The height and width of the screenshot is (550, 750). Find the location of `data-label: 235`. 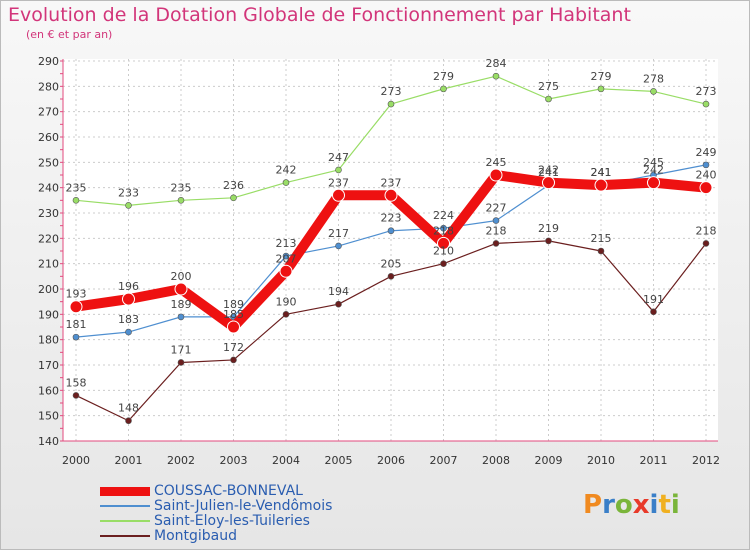

data-label: 235 is located at coordinates (181, 187).